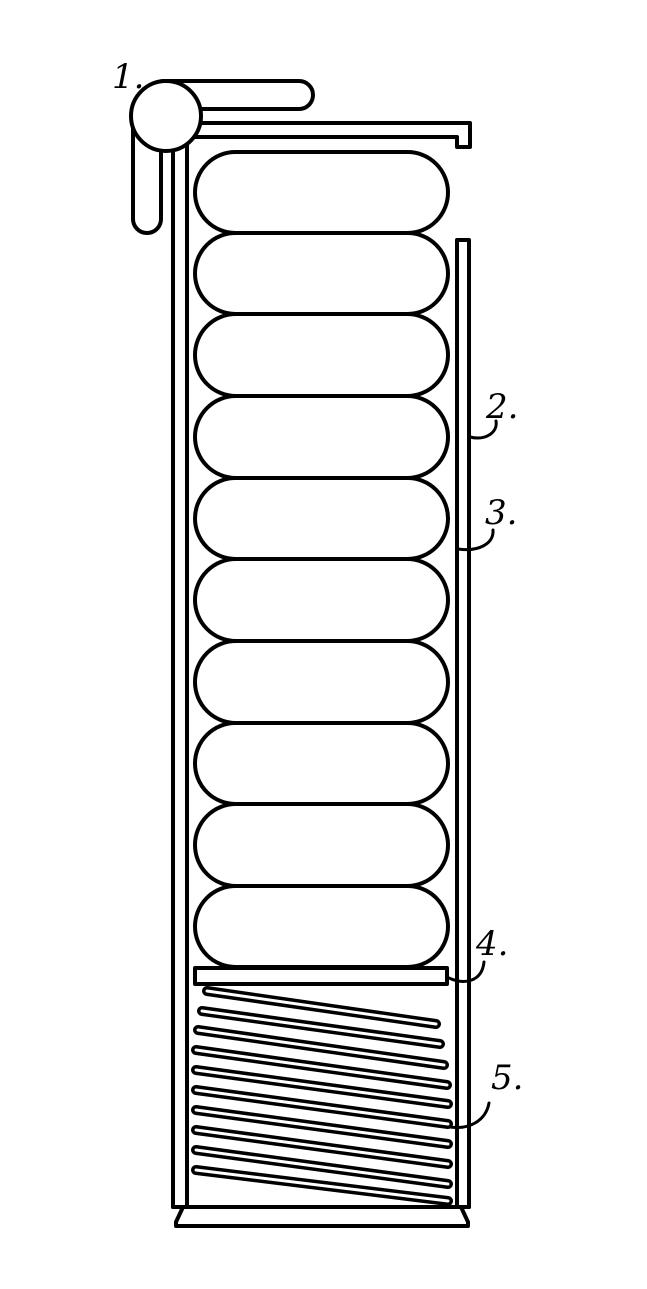 Image resolution: width=647 pixels, height=1289 pixels. I want to click on callout-label-5: 5., so click(507, 1078).